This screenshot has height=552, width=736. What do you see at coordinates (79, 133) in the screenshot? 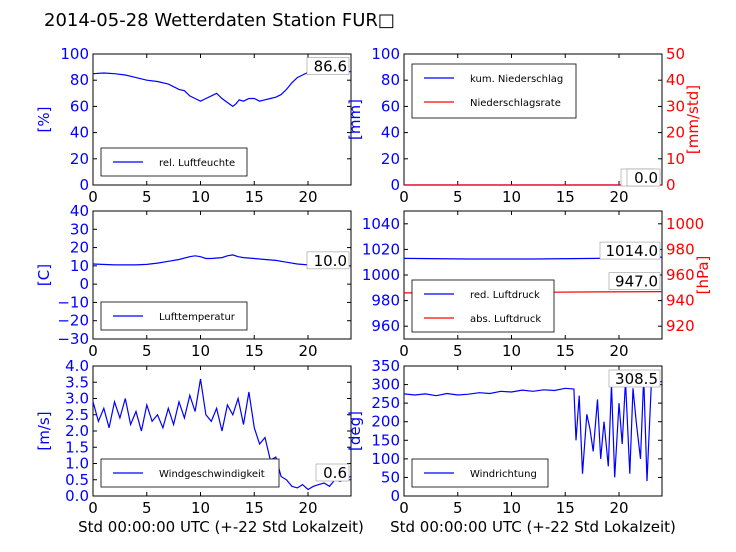
I see `humidity-ytick-label: 40` at bounding box center [79, 133].